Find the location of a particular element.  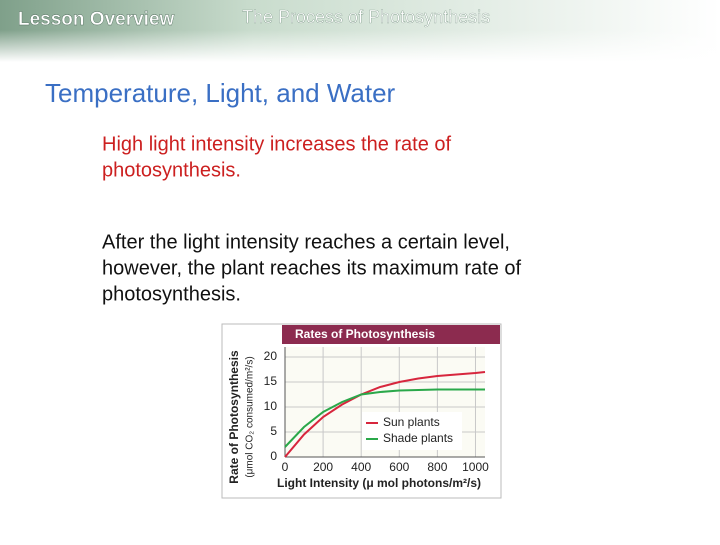

y-axis-label: (μmol CO₂ consumed/m²/s) is located at coordinates (250, 416).